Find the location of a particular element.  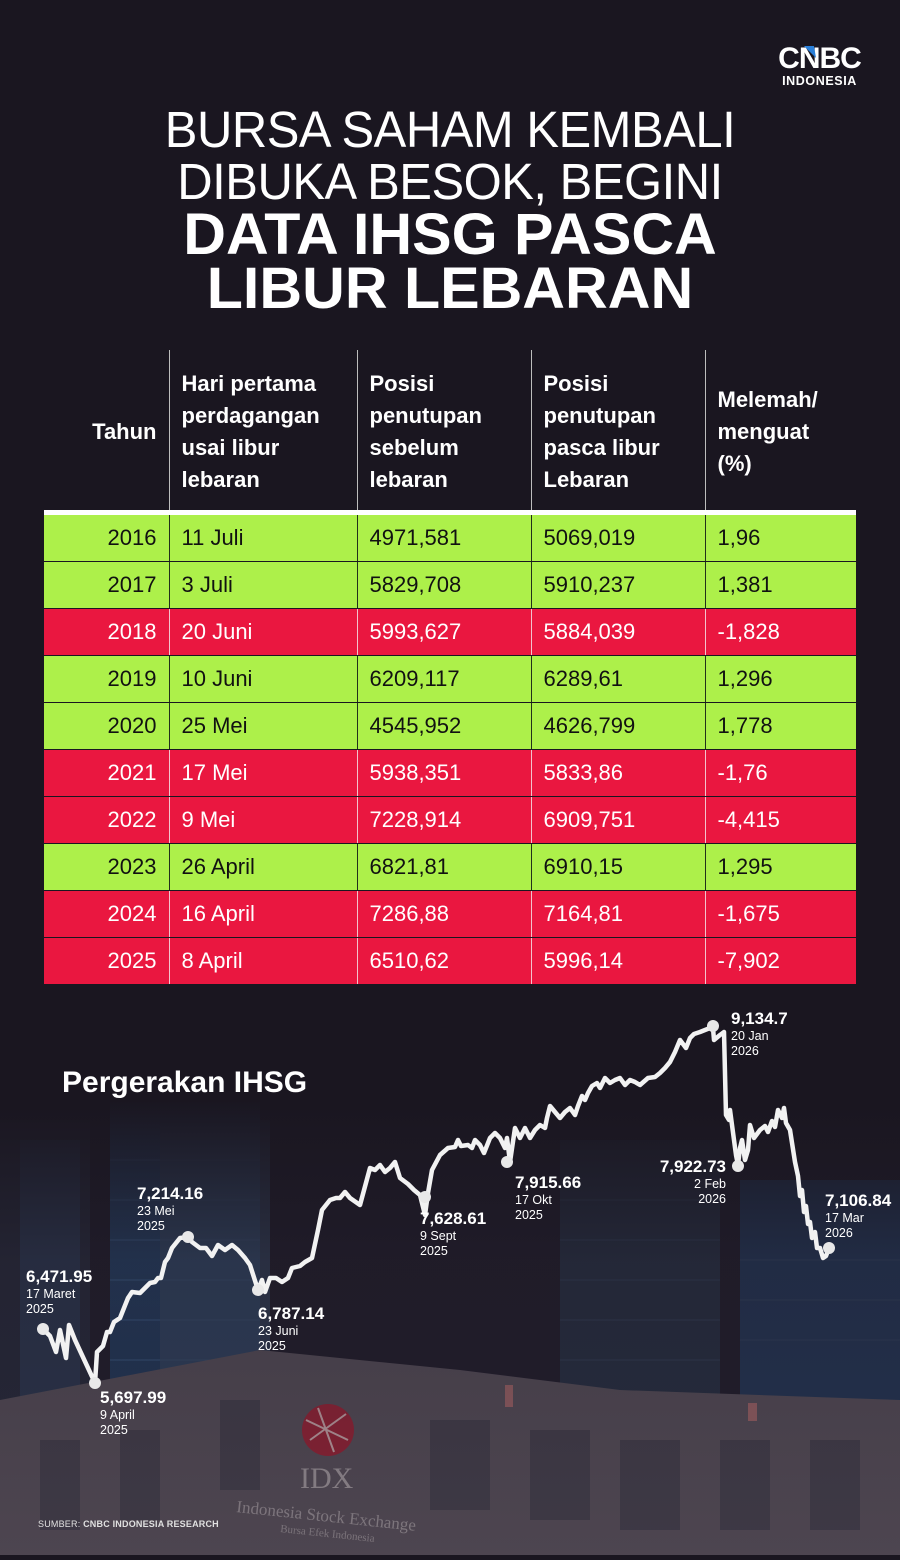

header-change-percent: Melemah/ menguat (%) is located at coordinates (780, 431).